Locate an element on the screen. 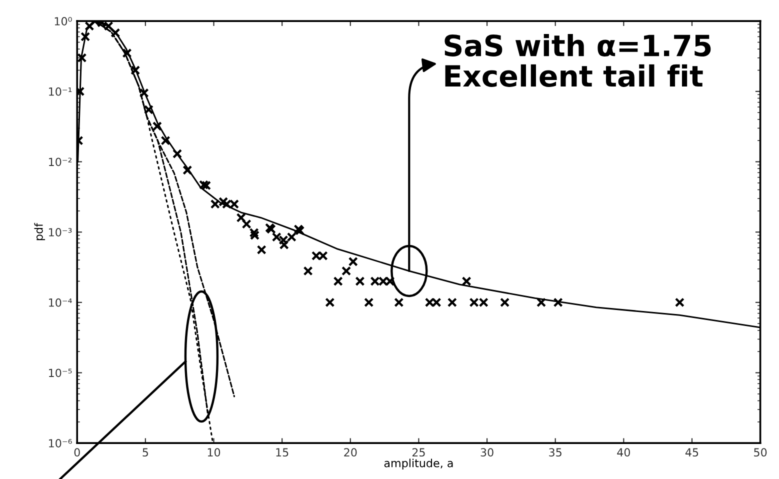 The image size is (779, 479). y-tick-label: 10⁻¹ is located at coordinates (60, 91).